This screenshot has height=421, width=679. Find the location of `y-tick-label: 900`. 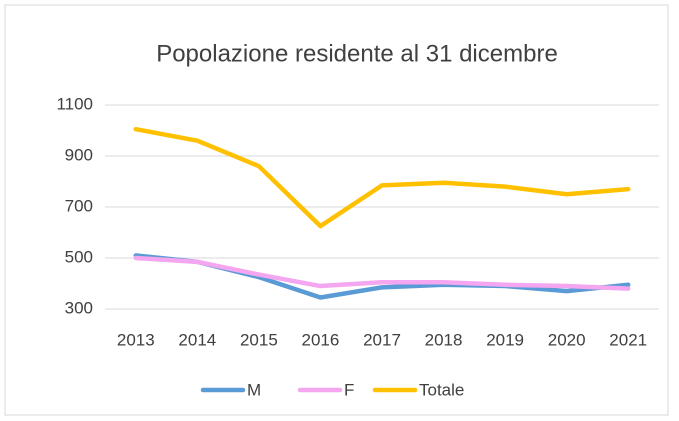

y-tick-label: 900 is located at coordinates (79, 154).